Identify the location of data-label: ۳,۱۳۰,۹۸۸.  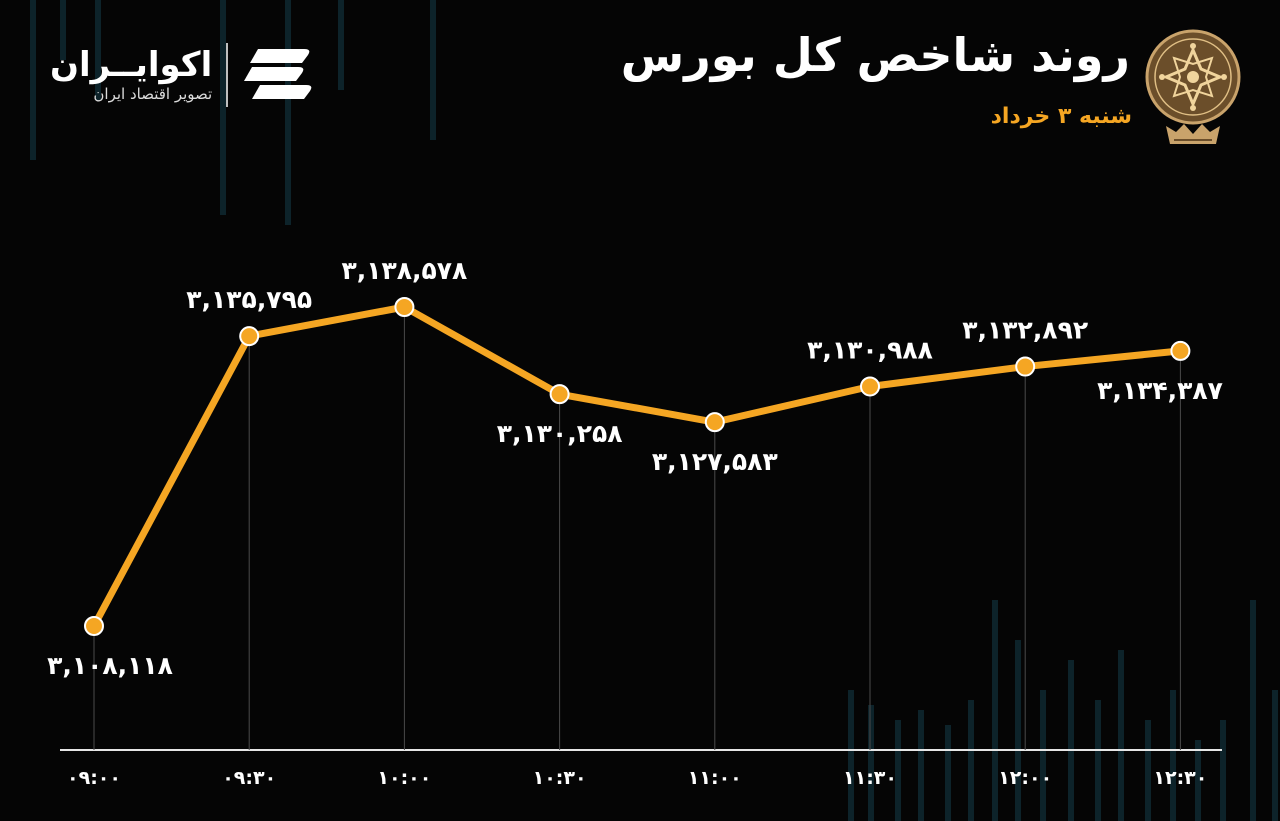
(870, 349).